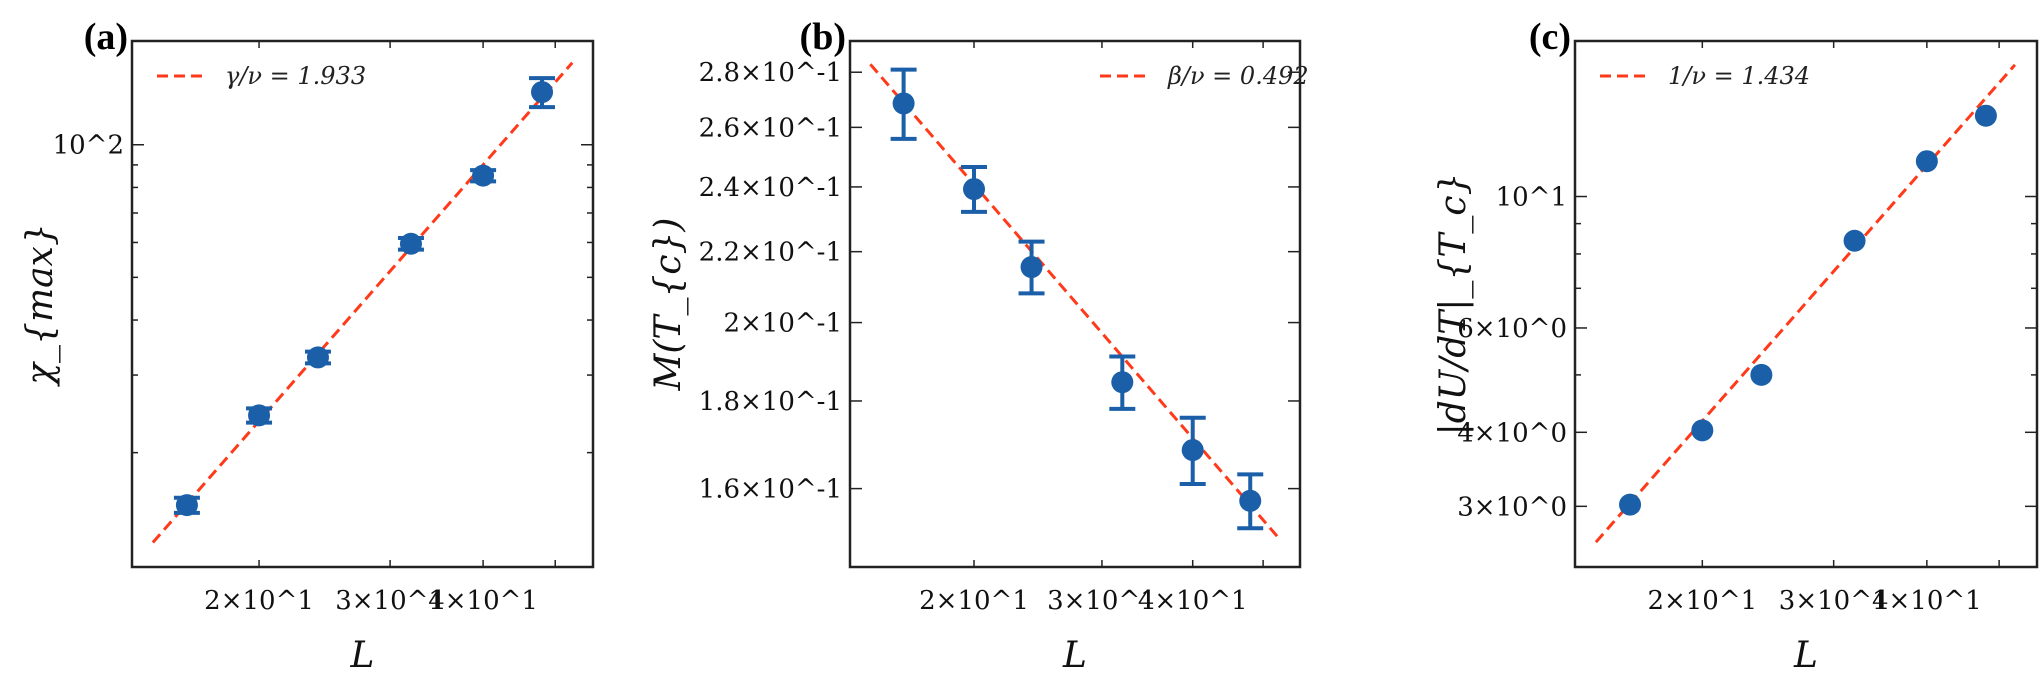 The height and width of the screenshot is (689, 2044). What do you see at coordinates (1739, 76) in the screenshot?
I see `legend-label: 1/ν = 1.434` at bounding box center [1739, 76].